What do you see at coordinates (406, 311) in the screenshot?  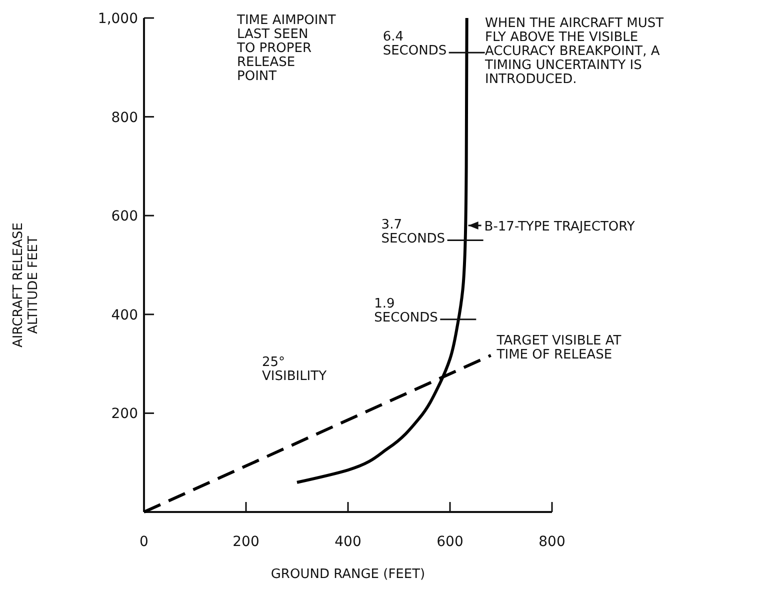 I see `annotation: 1.9 SECONDS` at bounding box center [406, 311].